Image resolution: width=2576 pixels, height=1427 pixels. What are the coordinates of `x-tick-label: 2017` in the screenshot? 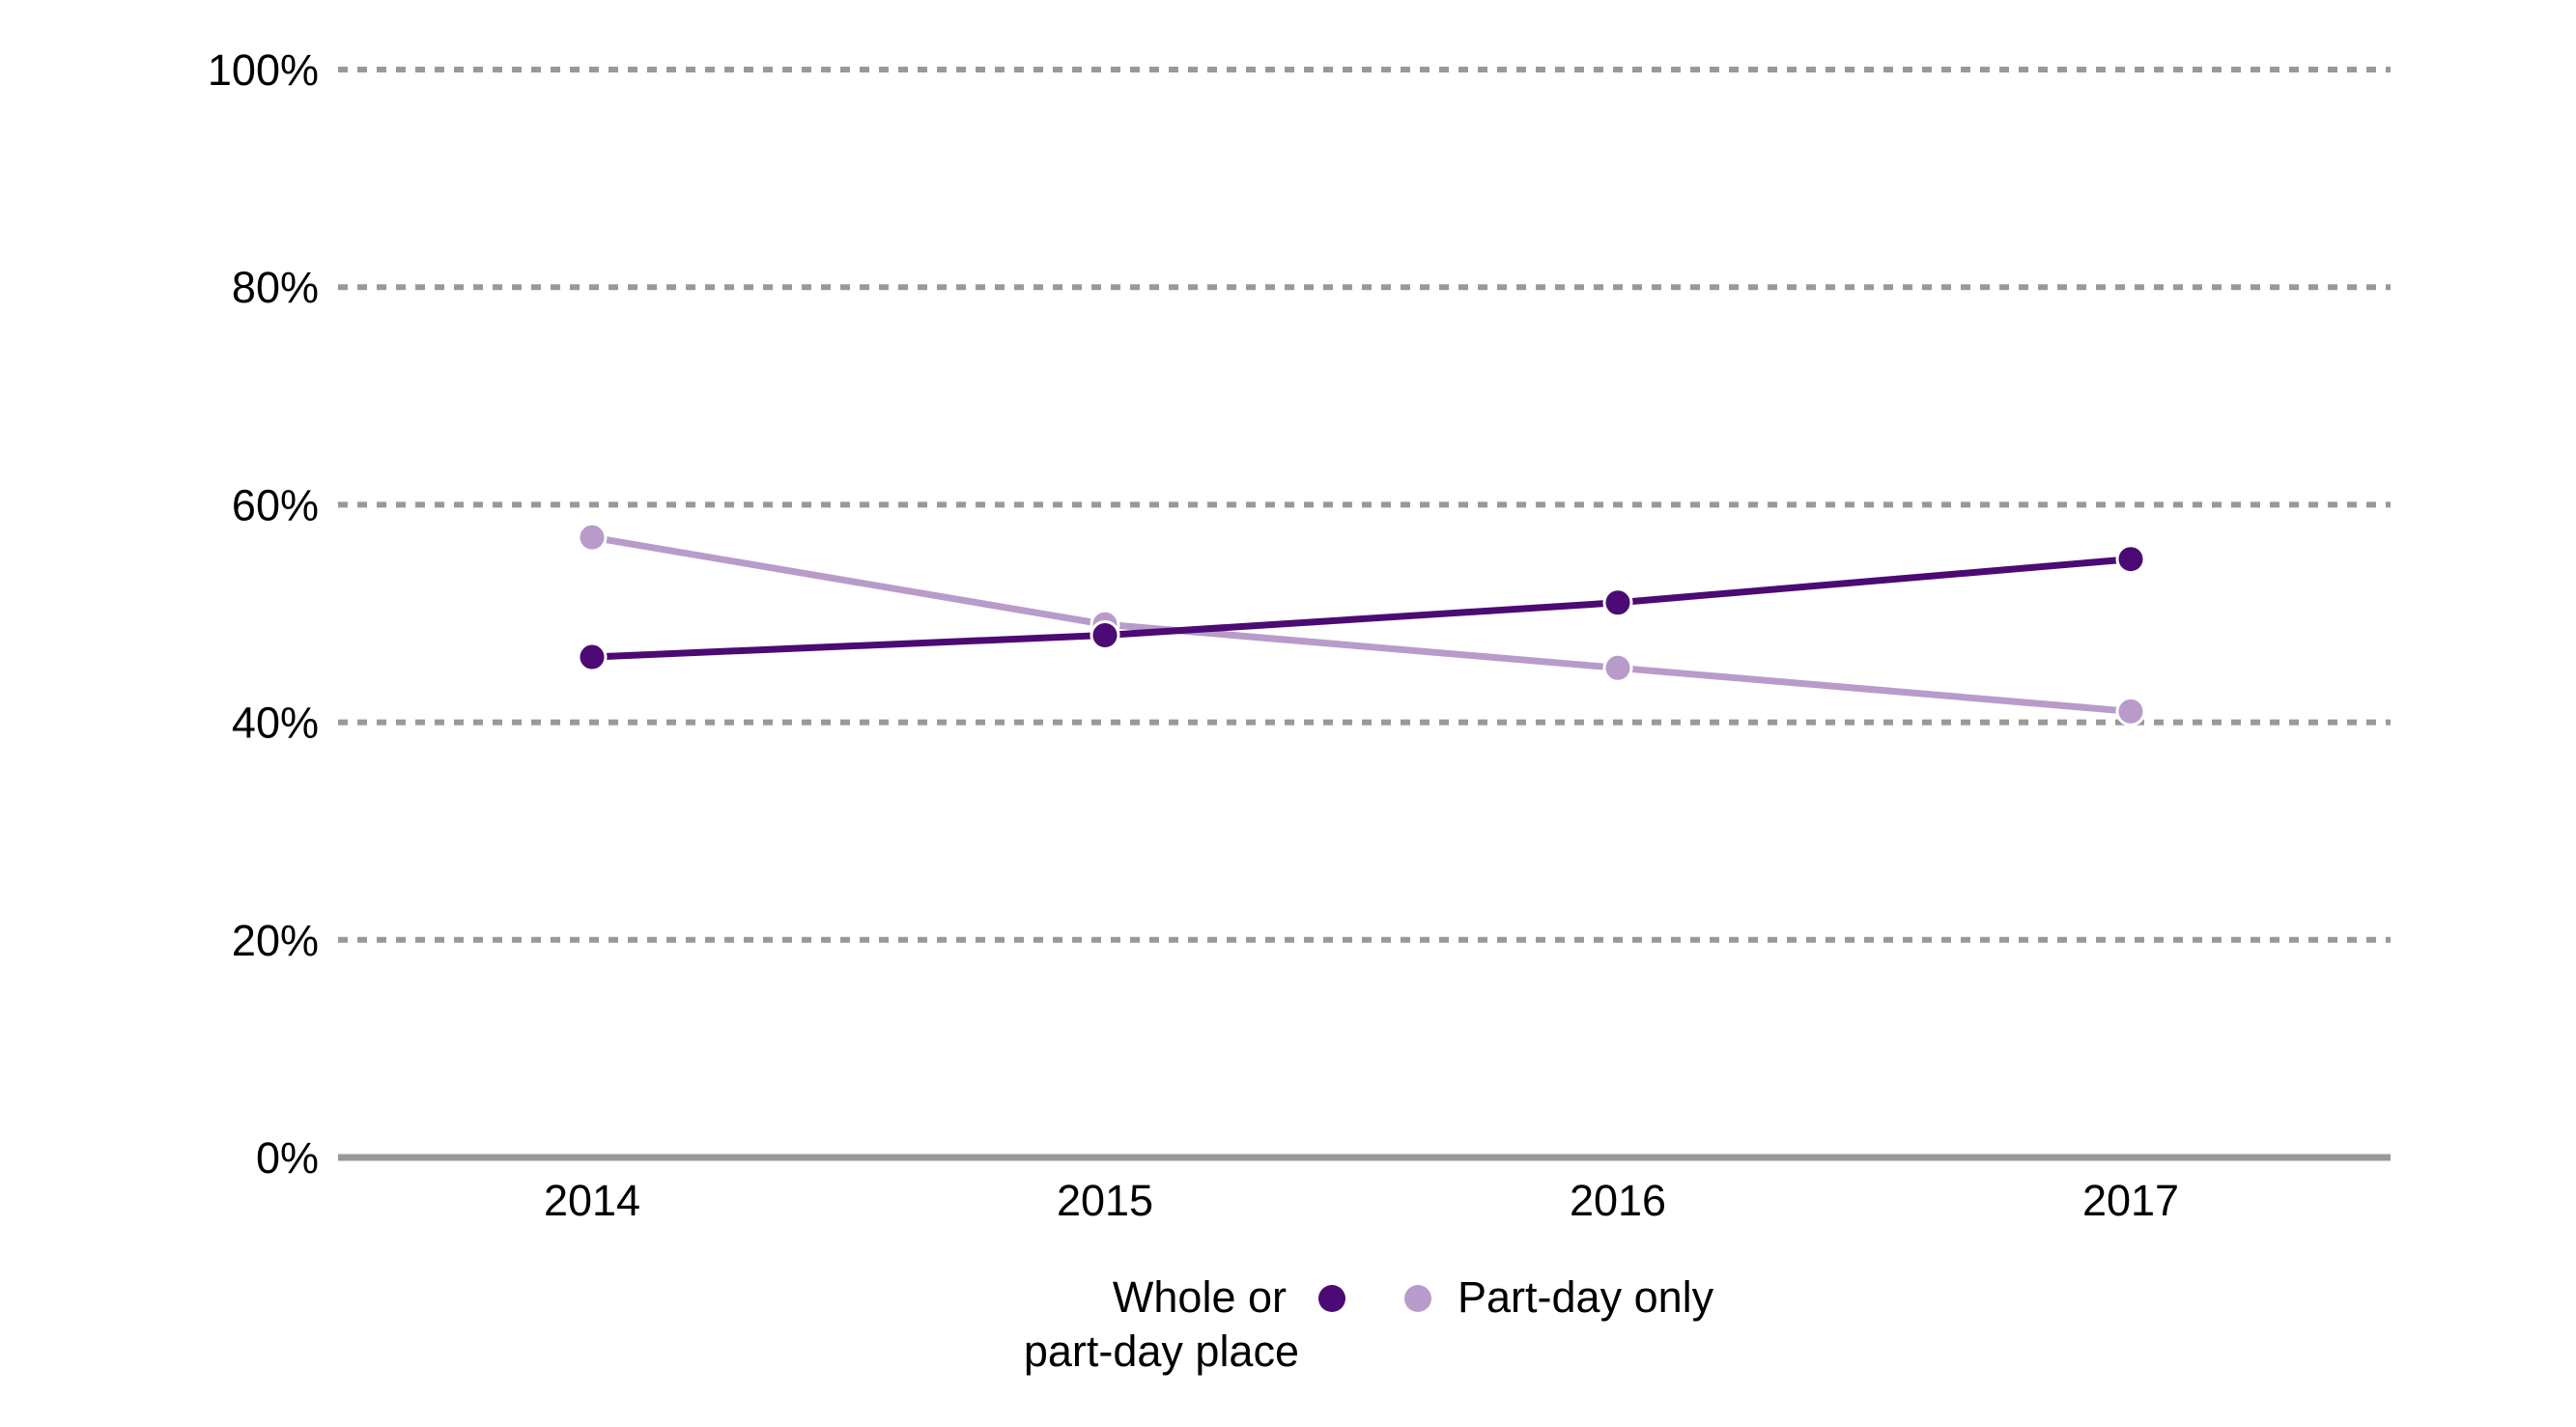 It's located at (2130, 1200).